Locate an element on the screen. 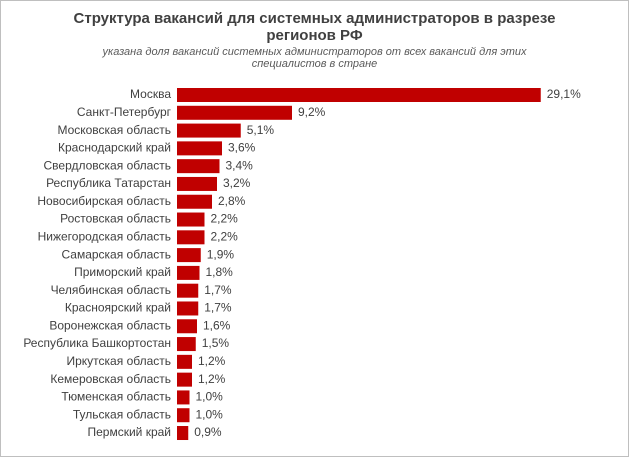 This screenshot has width=629, height=457. value-label: 2,8% is located at coordinates (232, 201).